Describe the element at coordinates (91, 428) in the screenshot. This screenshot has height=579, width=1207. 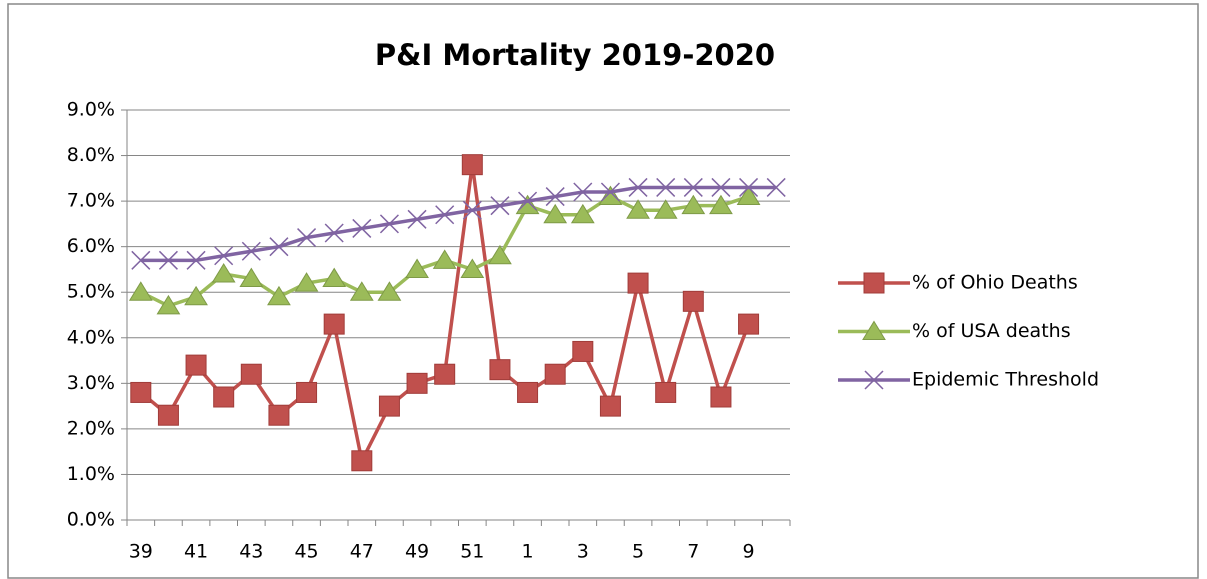
I see `y-tick-label: 2.0%` at that location.